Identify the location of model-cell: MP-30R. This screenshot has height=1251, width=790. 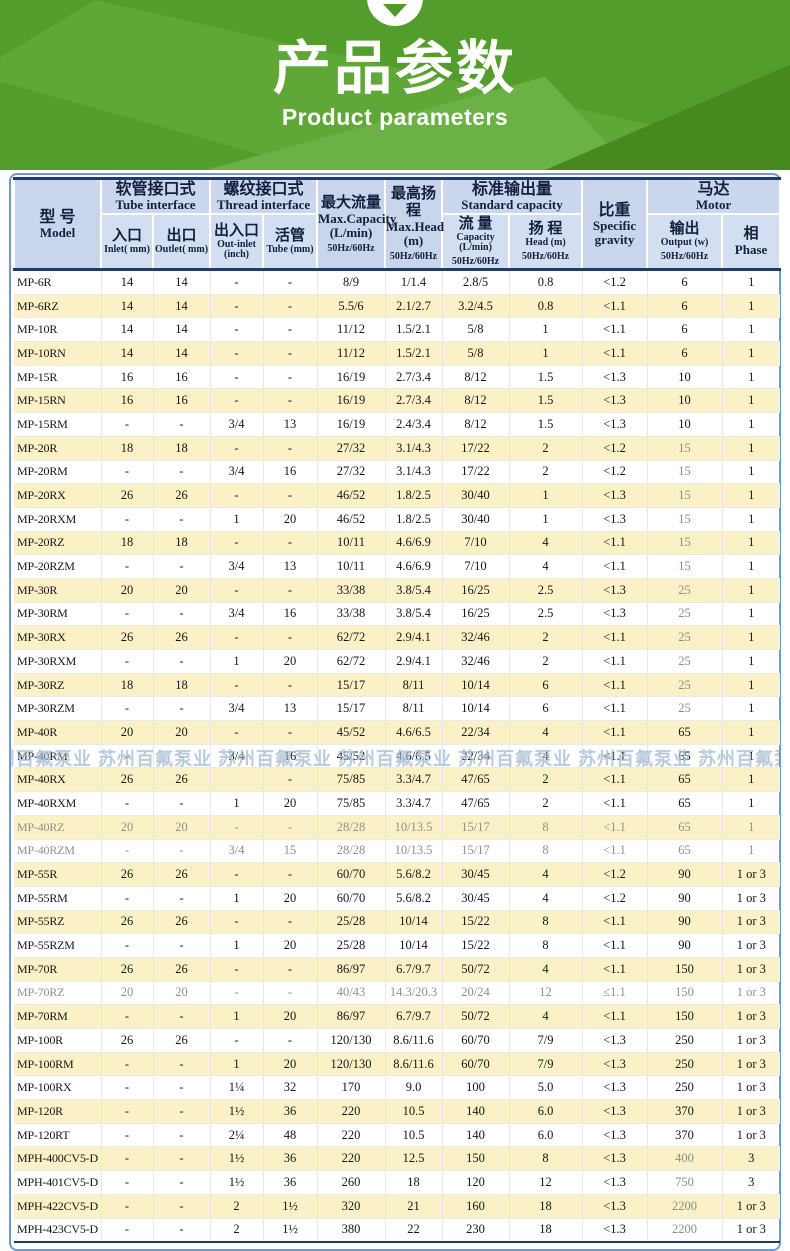
(58, 590).